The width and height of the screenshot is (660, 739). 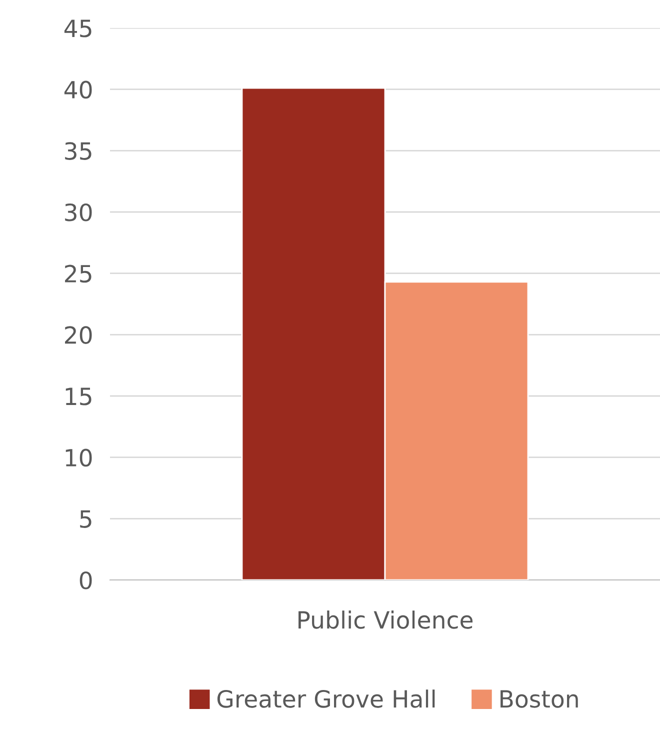 I want to click on x-tick-label: Public Violence, so click(x=385, y=619).